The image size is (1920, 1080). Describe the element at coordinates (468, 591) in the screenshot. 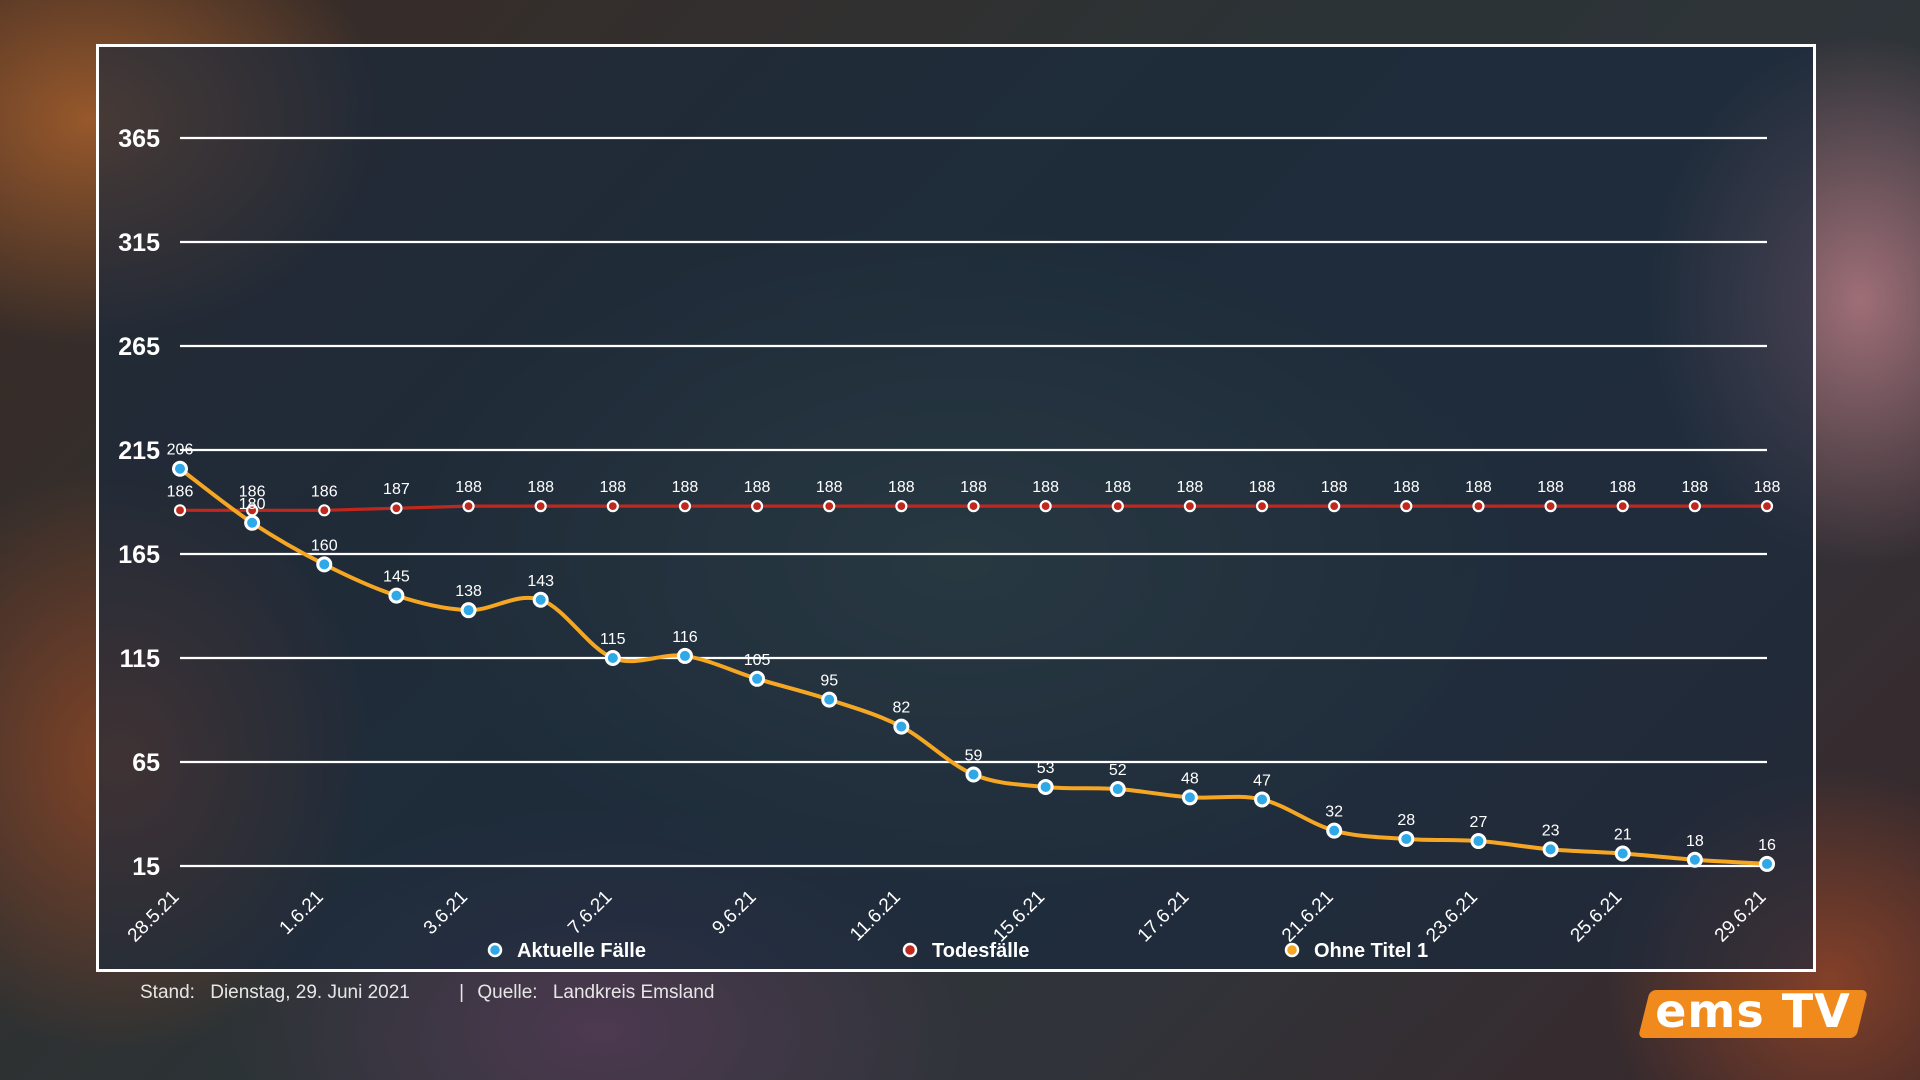

I see `data-label-aktuelle-faelle: 138` at that location.